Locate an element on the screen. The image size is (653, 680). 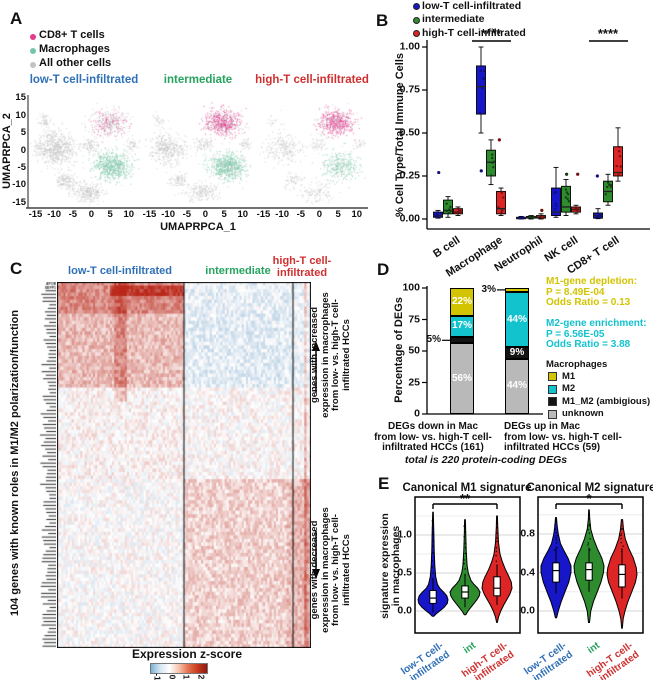
bars-legend-item: M1_M2 (ambigious) is located at coordinates (606, 401).